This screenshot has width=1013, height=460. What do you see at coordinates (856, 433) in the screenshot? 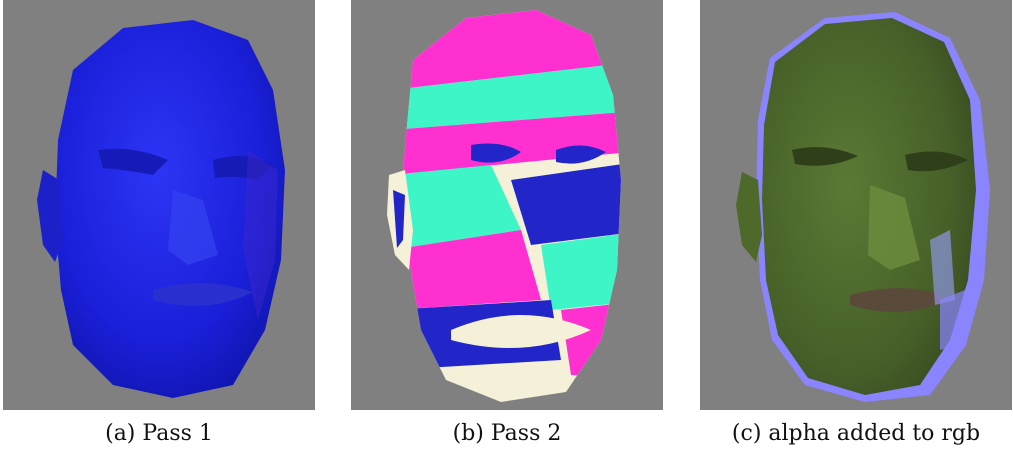
I see `caption-alpha-added: (c) alpha added to rgb` at bounding box center [856, 433].